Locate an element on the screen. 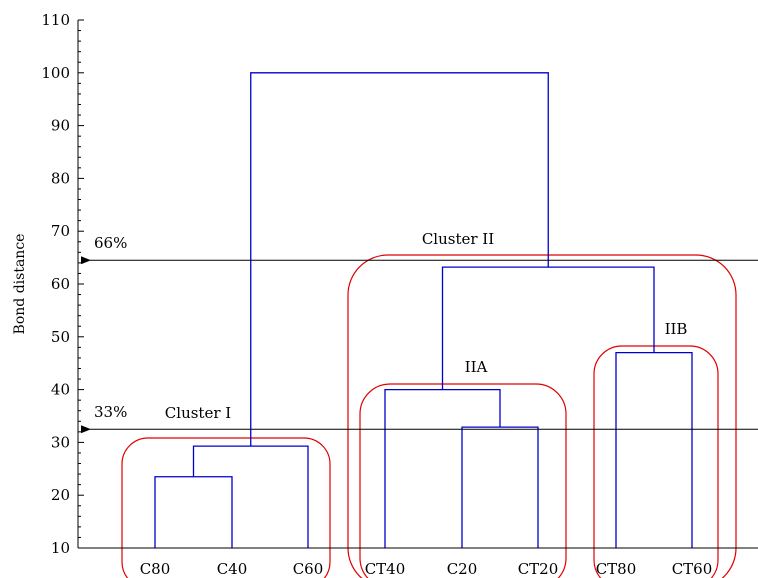  y-tick-label: 30 is located at coordinates (60, 442).